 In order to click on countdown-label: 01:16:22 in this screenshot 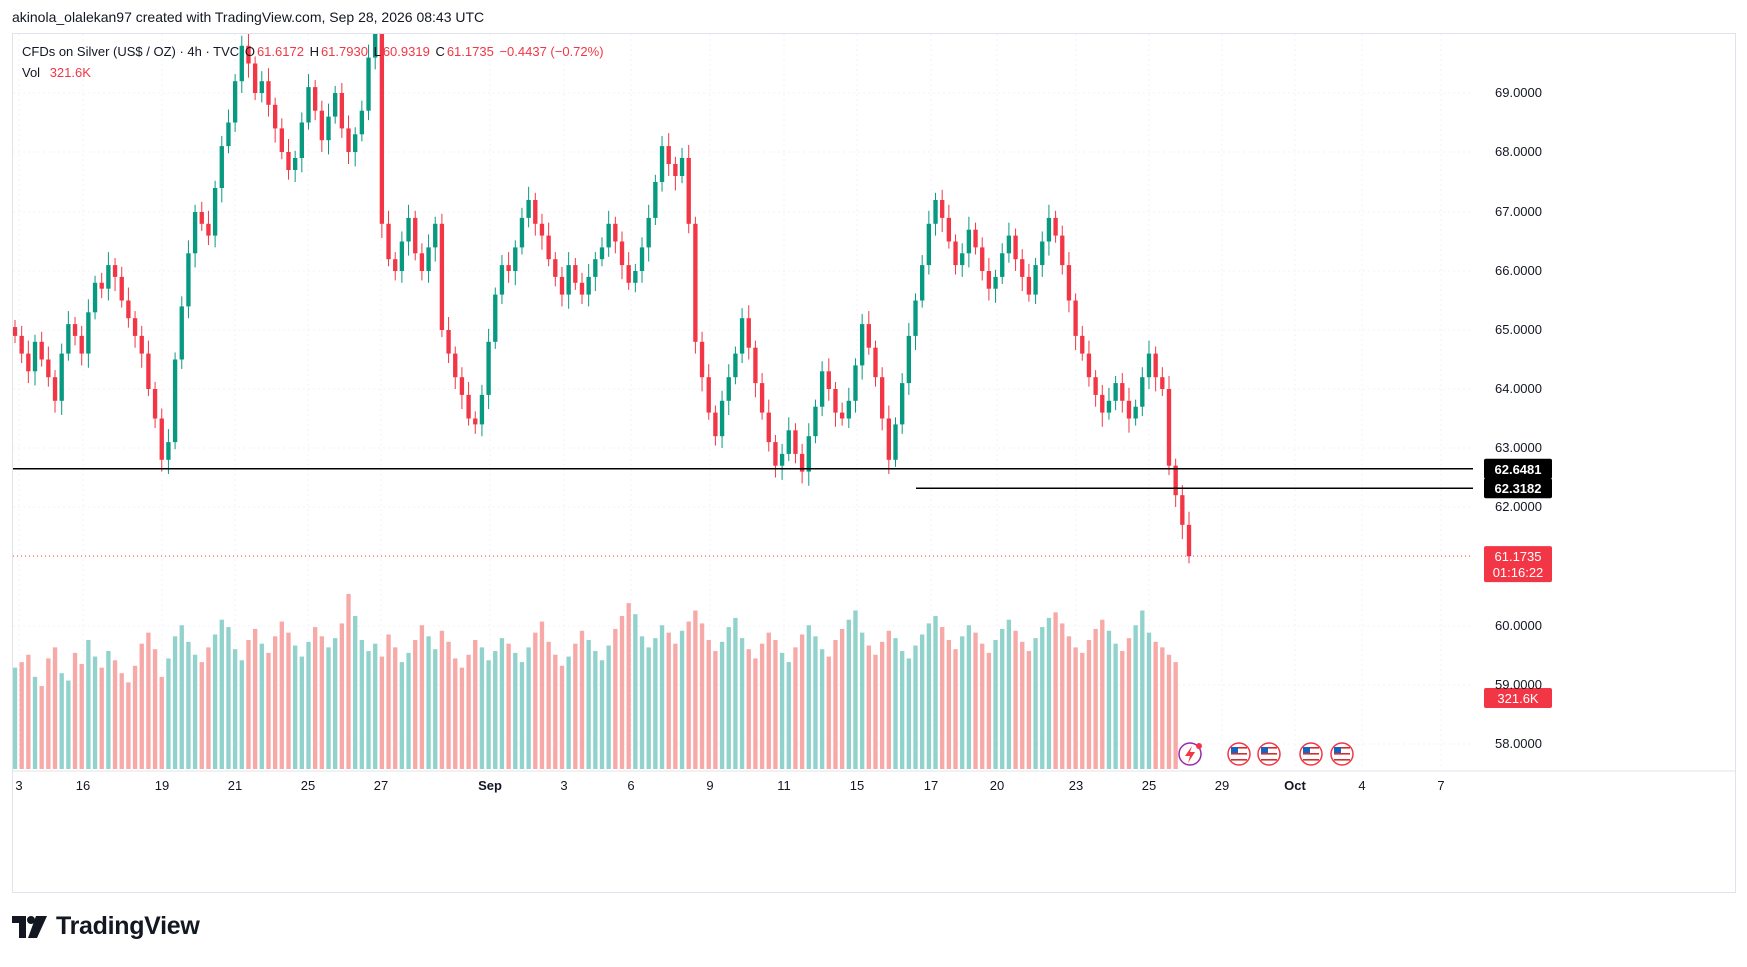, I will do `click(1518, 572)`.